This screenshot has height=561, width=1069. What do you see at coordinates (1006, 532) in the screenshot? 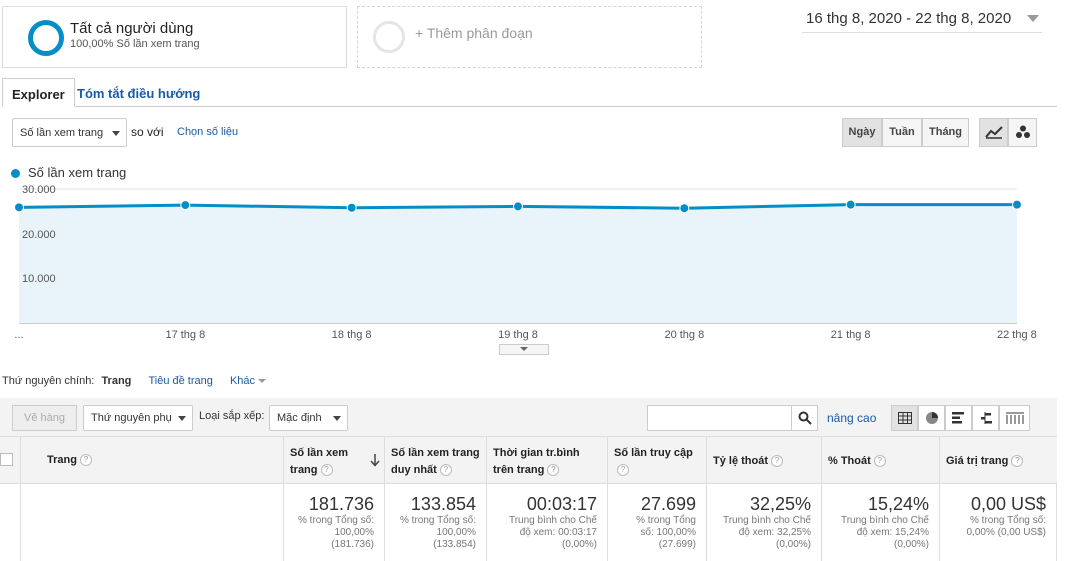
I see `total-note: 0,00% (0,00 US$)` at bounding box center [1006, 532].